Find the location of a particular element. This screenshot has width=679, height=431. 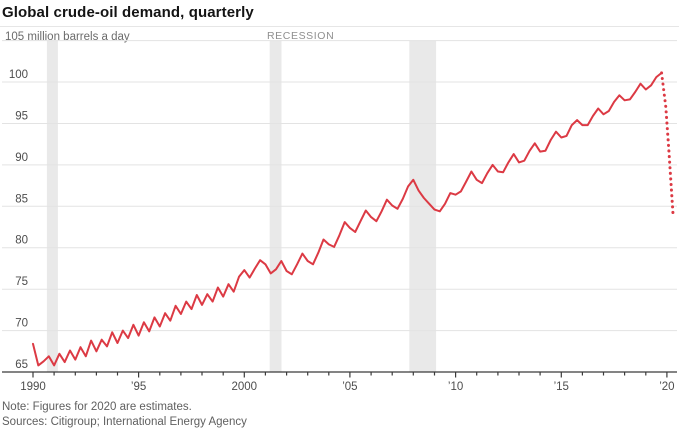

y-axis-tick-label: 95 is located at coordinates (21, 117).